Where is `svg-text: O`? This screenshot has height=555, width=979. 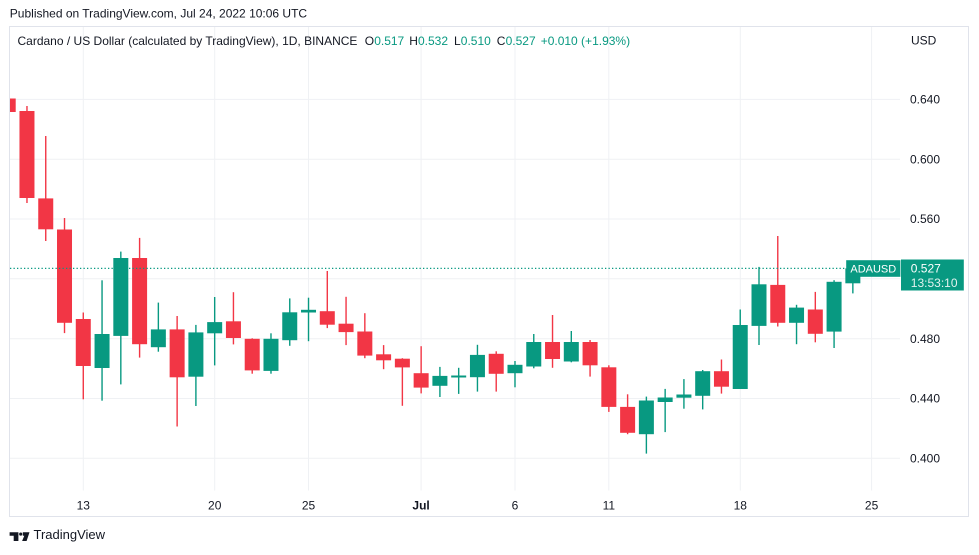 svg-text: O is located at coordinates (369, 41).